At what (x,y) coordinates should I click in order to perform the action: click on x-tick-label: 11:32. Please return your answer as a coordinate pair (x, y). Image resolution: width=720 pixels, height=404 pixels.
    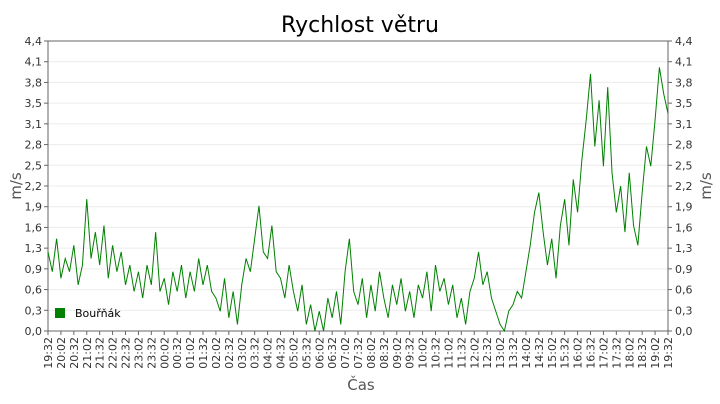
    Looking at the image, I should click on (461, 353).